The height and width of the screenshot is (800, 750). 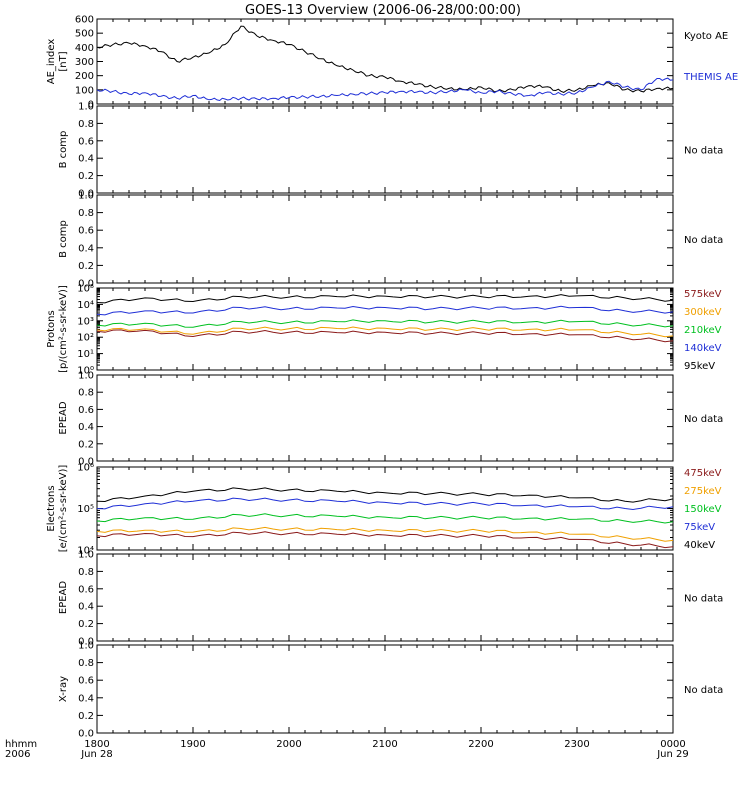 What do you see at coordinates (699, 527) in the screenshot?
I see `legend-entry: 75keV` at bounding box center [699, 527].